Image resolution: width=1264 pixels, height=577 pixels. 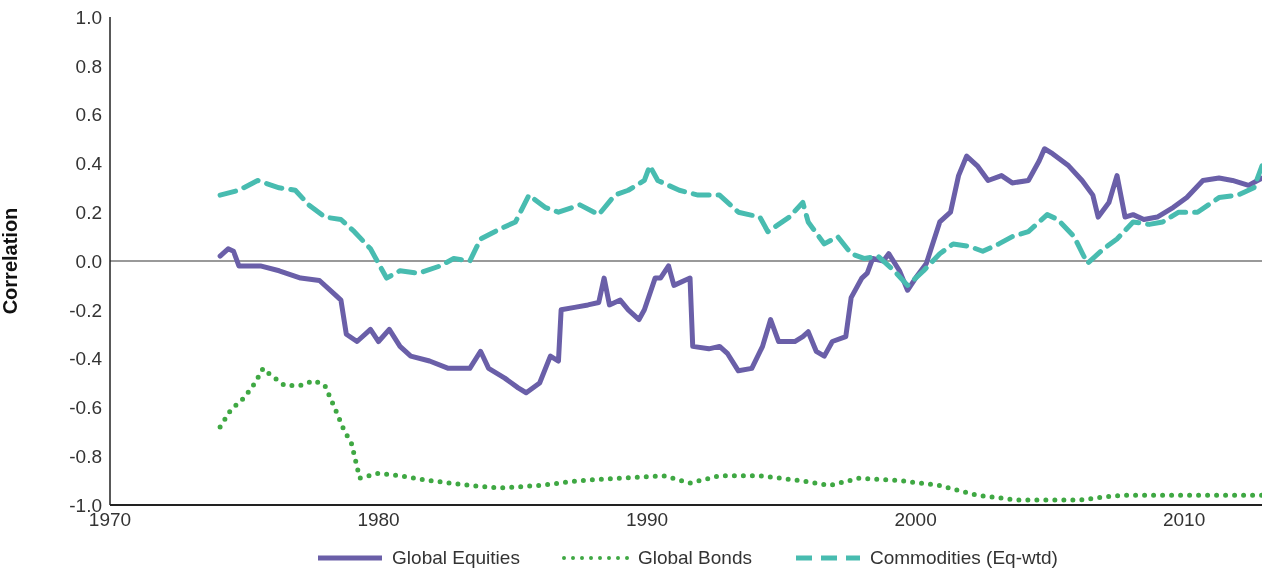 I want to click on y-tick-label: -0.4, so click(x=86, y=359).